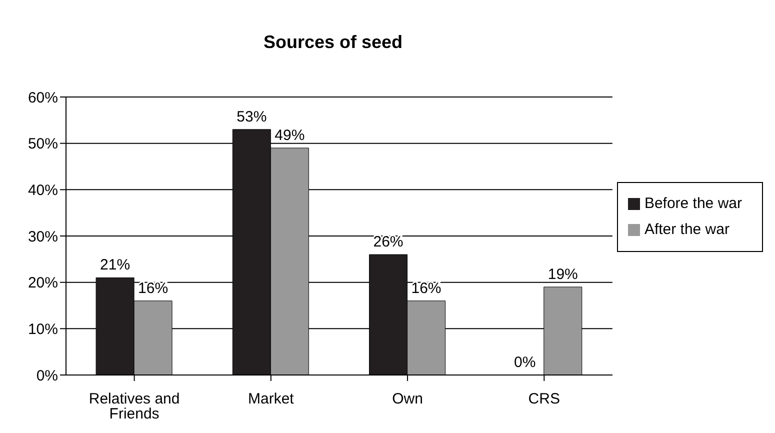 This screenshot has height=433, width=775. I want to click on y-tick-label: 10%, so click(43, 329).